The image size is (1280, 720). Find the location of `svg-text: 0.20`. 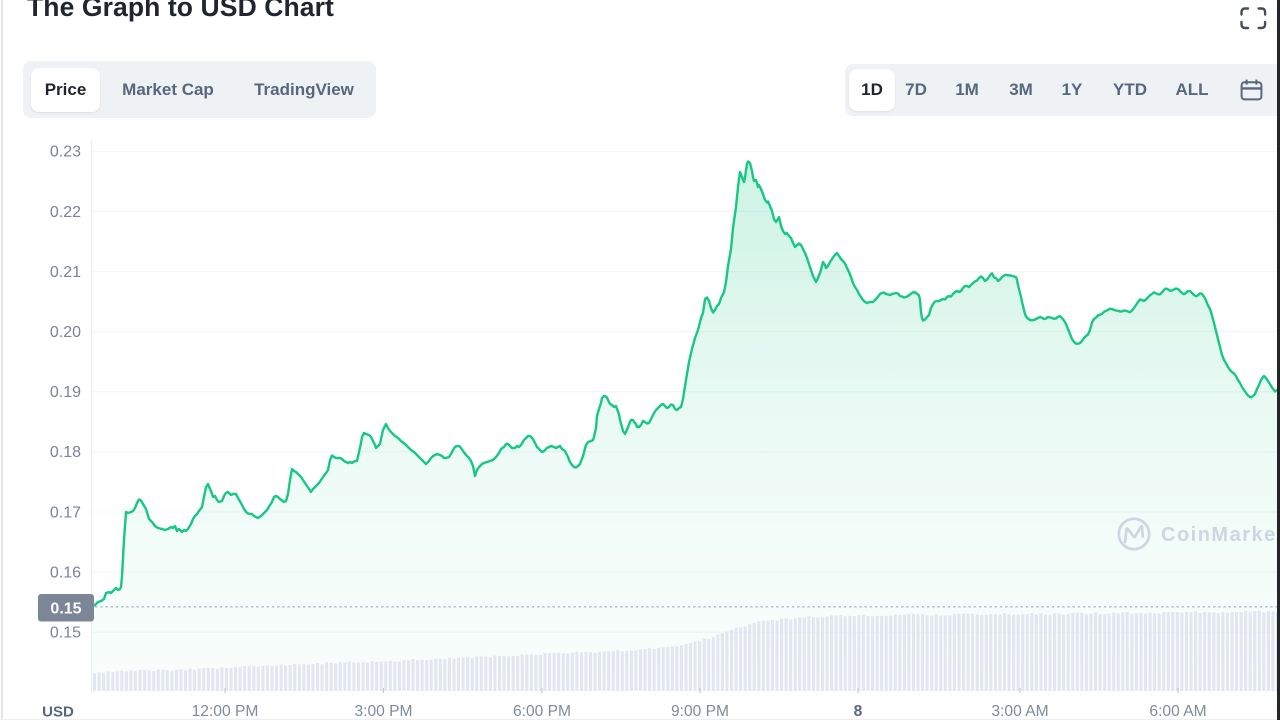

svg-text: 0.20 is located at coordinates (65, 332).